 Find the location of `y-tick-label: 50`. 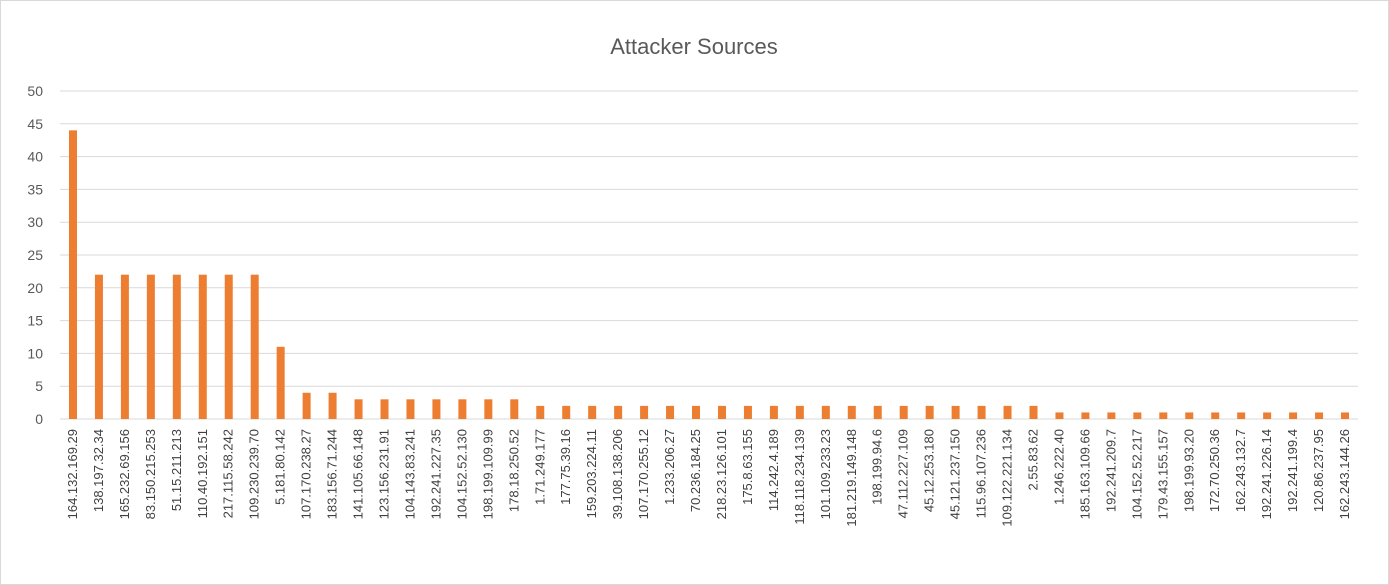

y-tick-label: 50 is located at coordinates (35, 91).